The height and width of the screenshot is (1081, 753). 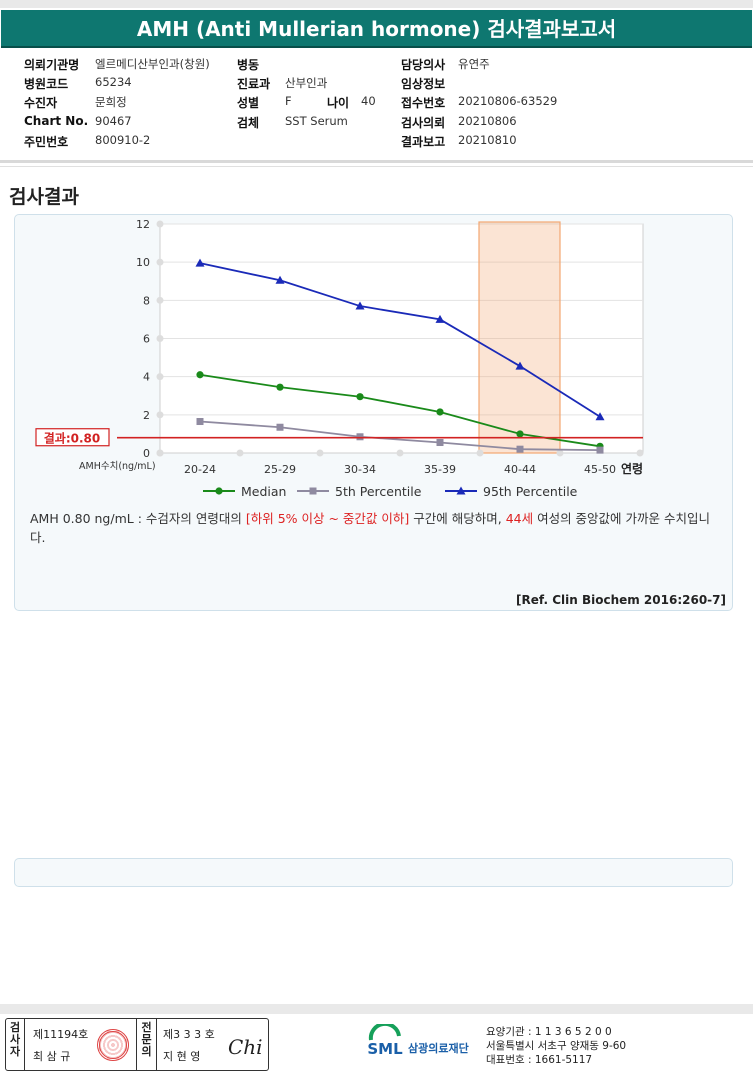 I want to click on sex-value: F, so click(x=288, y=101).